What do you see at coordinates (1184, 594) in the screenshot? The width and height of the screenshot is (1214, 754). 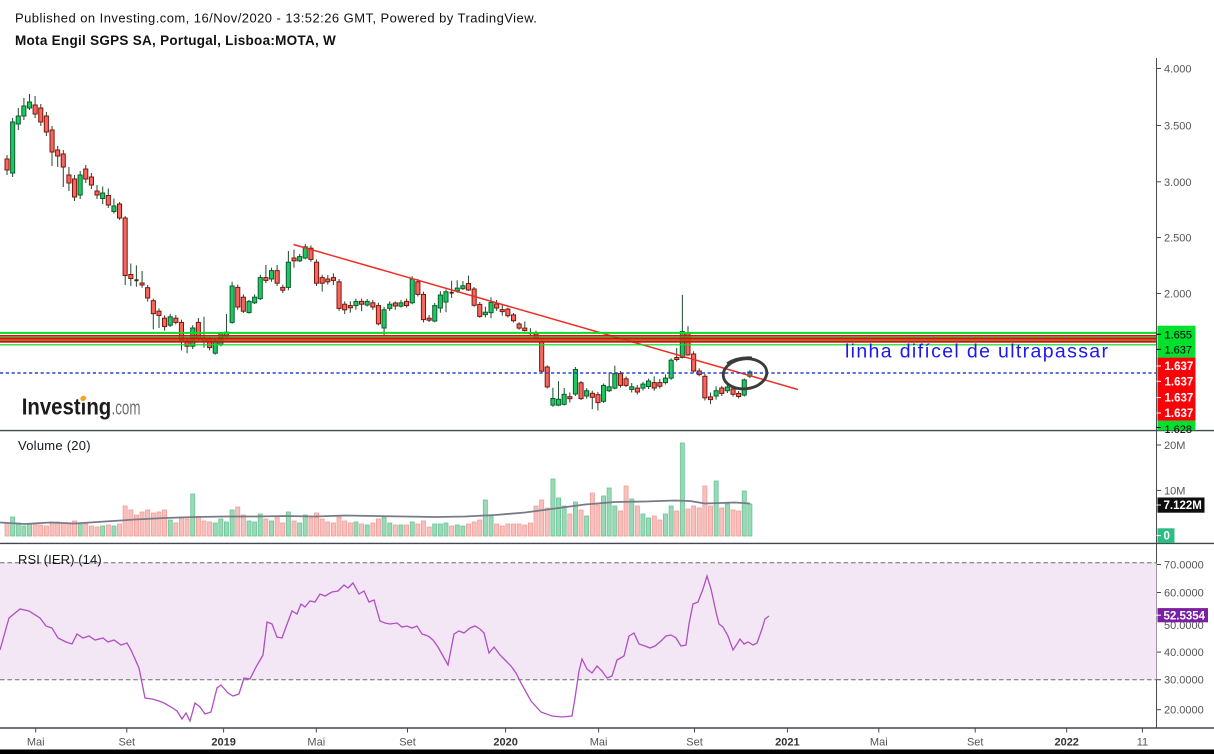 I see `svg-text: 60.0000` at bounding box center [1184, 594].